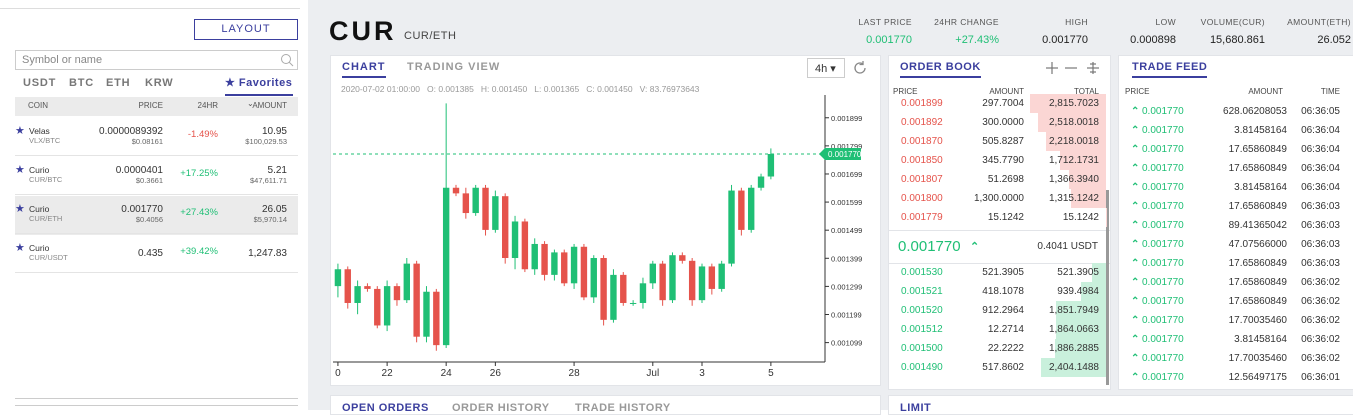 Image resolution: width=1353 pixels, height=415 pixels. Describe the element at coordinates (702, 373) in the screenshot. I see `x-tick-label: 3` at that location.